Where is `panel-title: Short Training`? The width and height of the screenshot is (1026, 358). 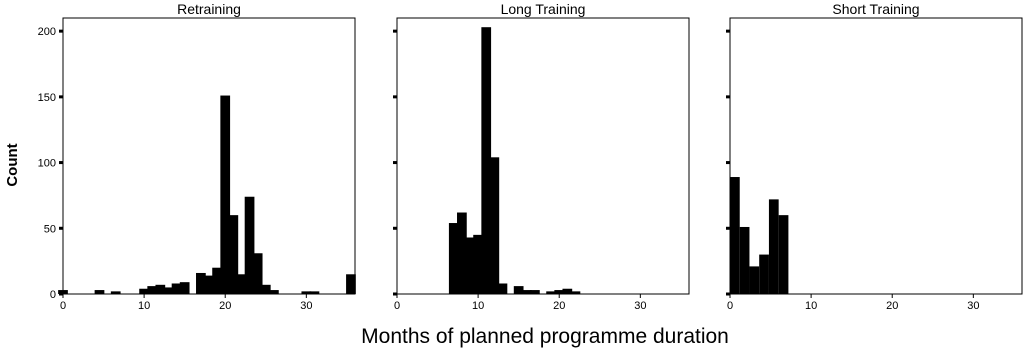
panel-title: Short Training is located at coordinates (875, 9).